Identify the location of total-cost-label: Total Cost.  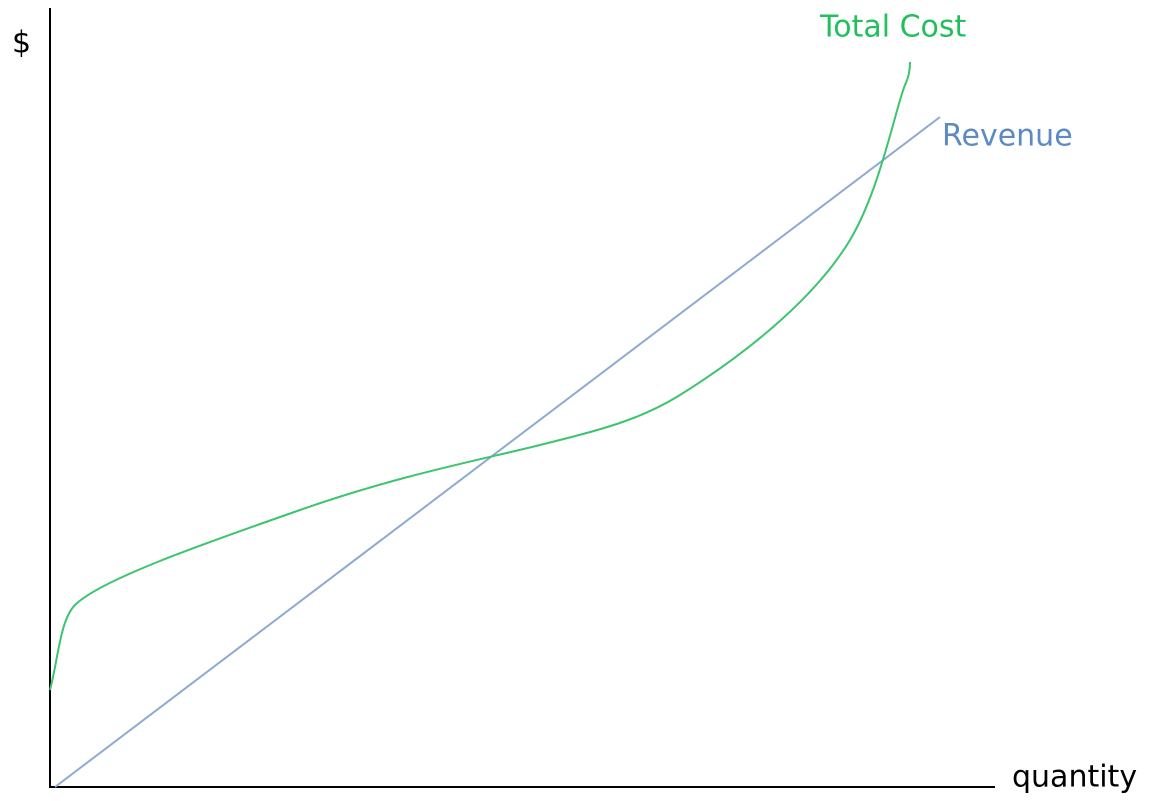
(893, 27).